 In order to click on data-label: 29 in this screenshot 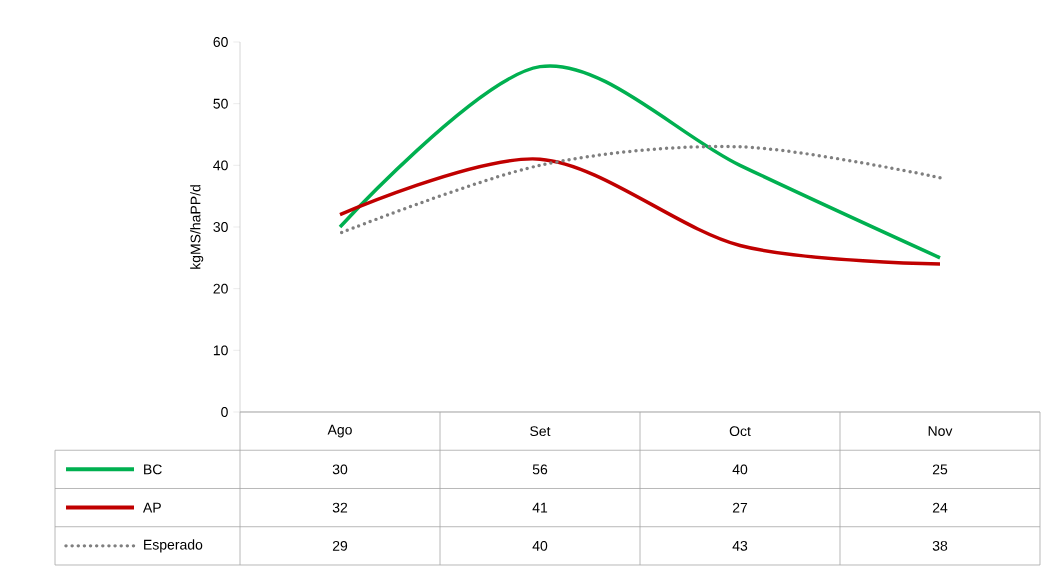, I will do `click(340, 545)`.